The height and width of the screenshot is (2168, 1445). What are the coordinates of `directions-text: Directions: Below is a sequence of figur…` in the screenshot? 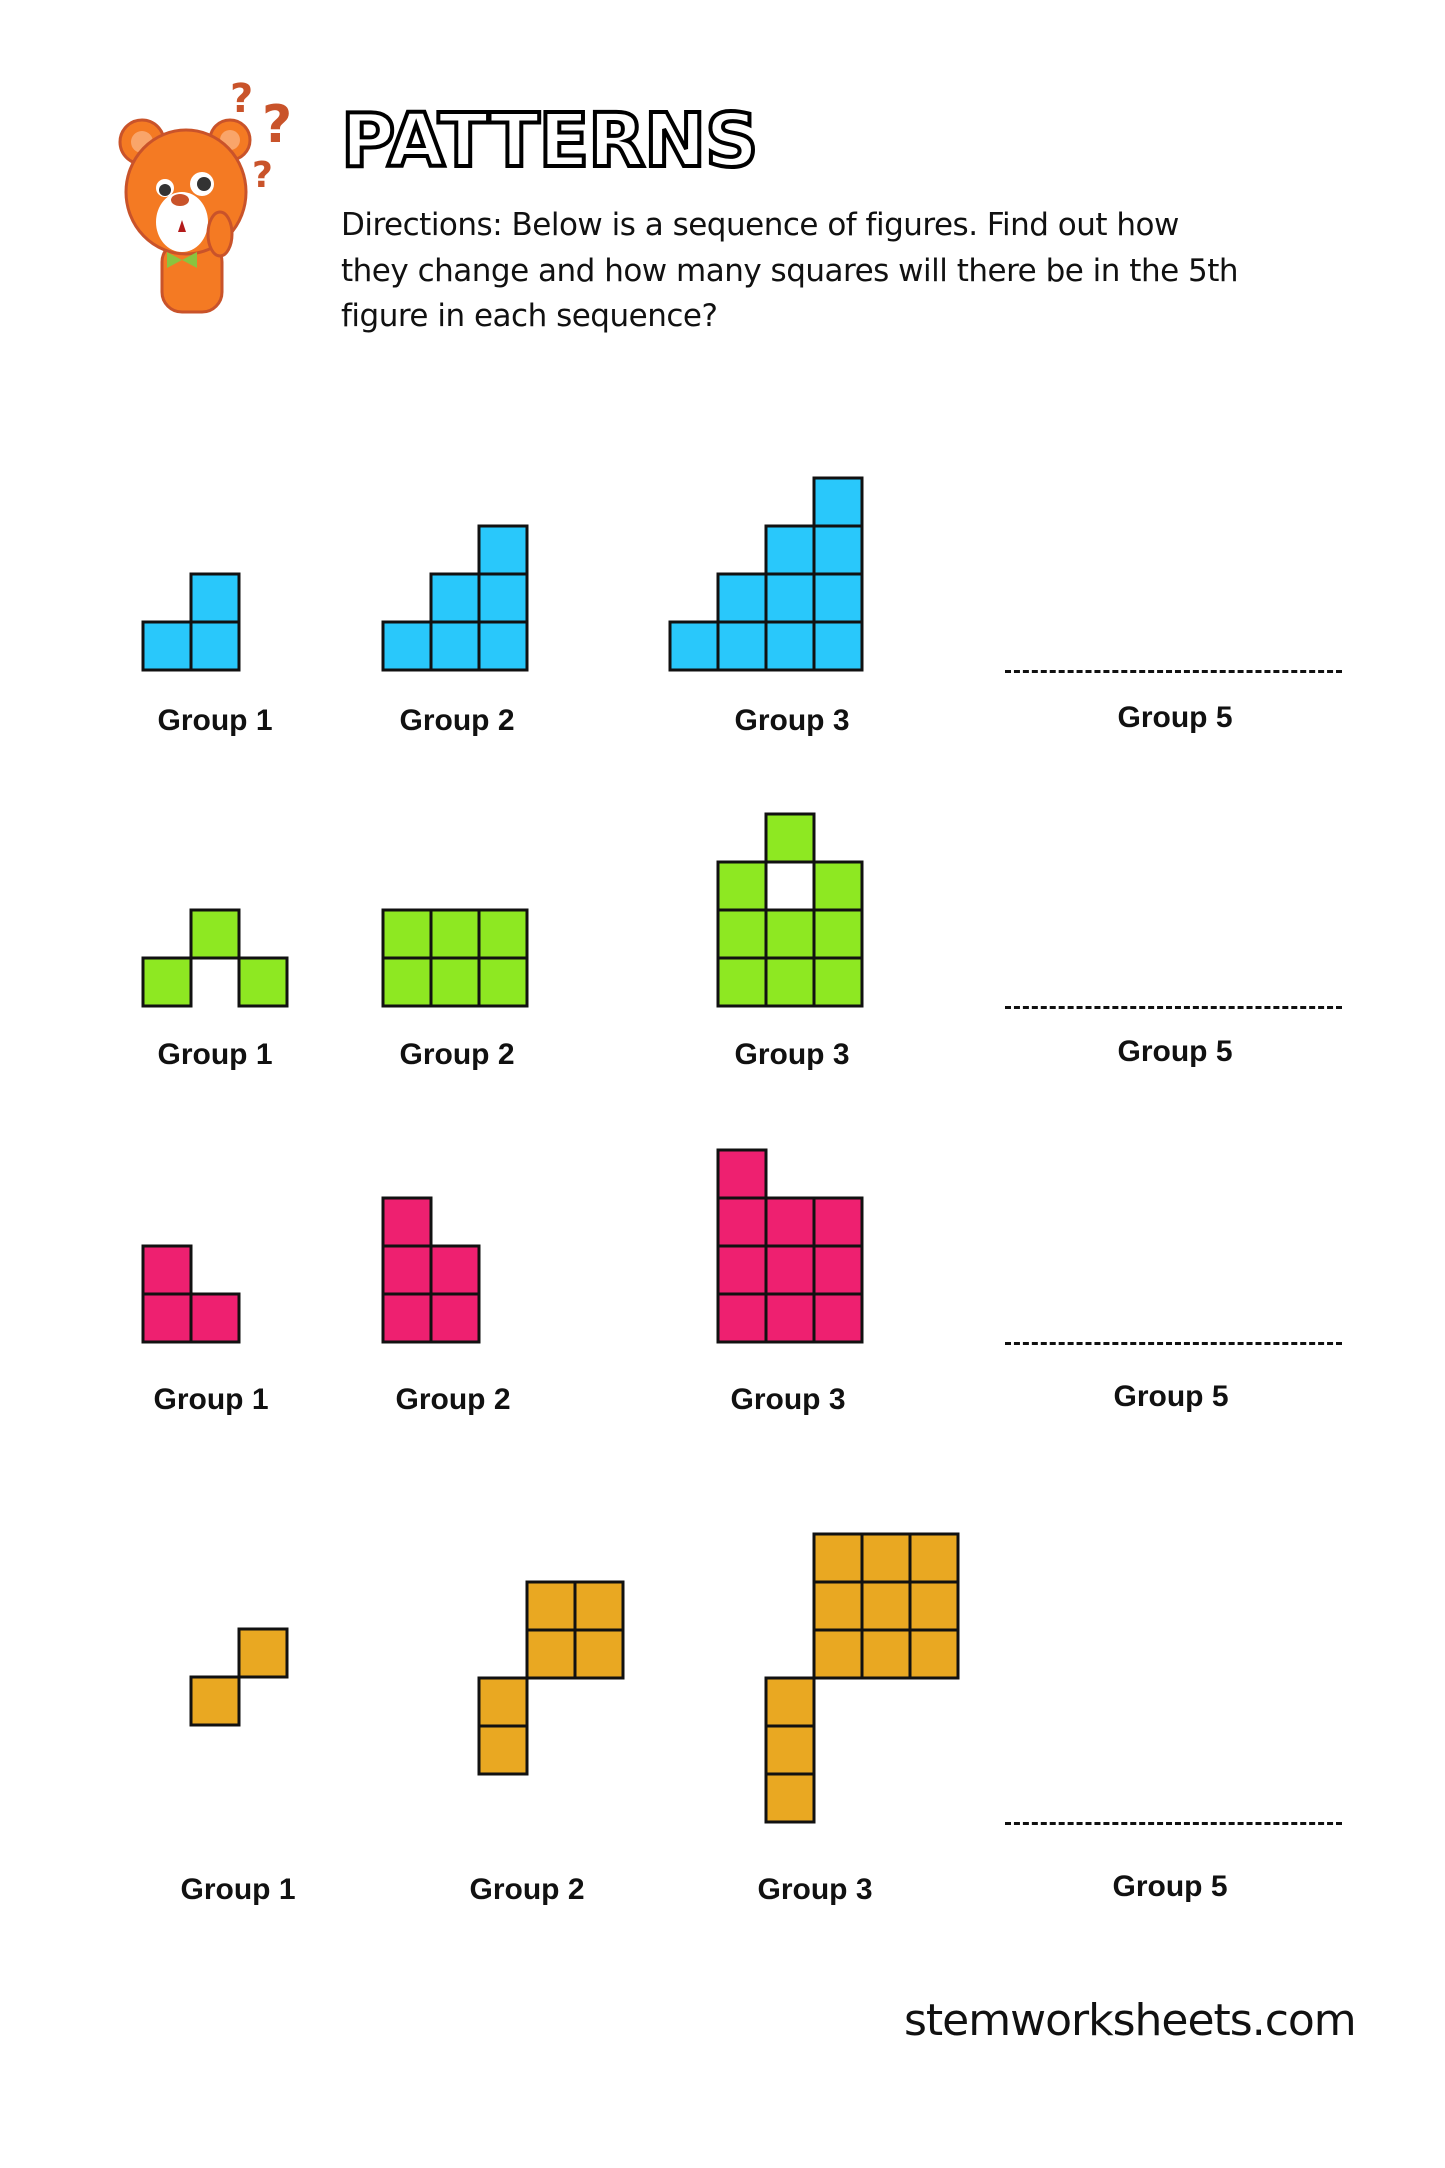 It's located at (790, 270).